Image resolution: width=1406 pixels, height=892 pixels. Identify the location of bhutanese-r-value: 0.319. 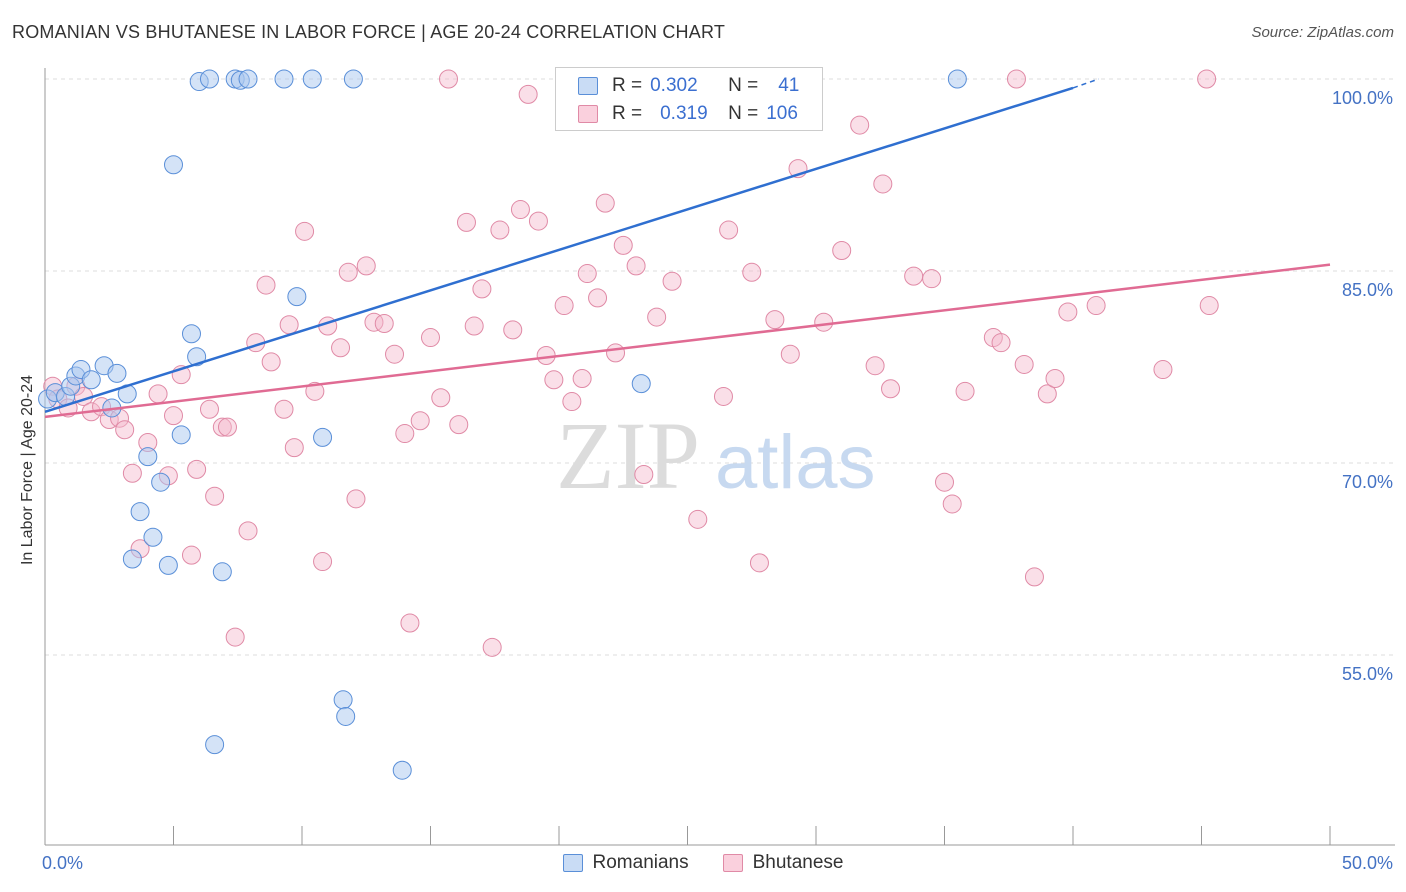
(684, 113).